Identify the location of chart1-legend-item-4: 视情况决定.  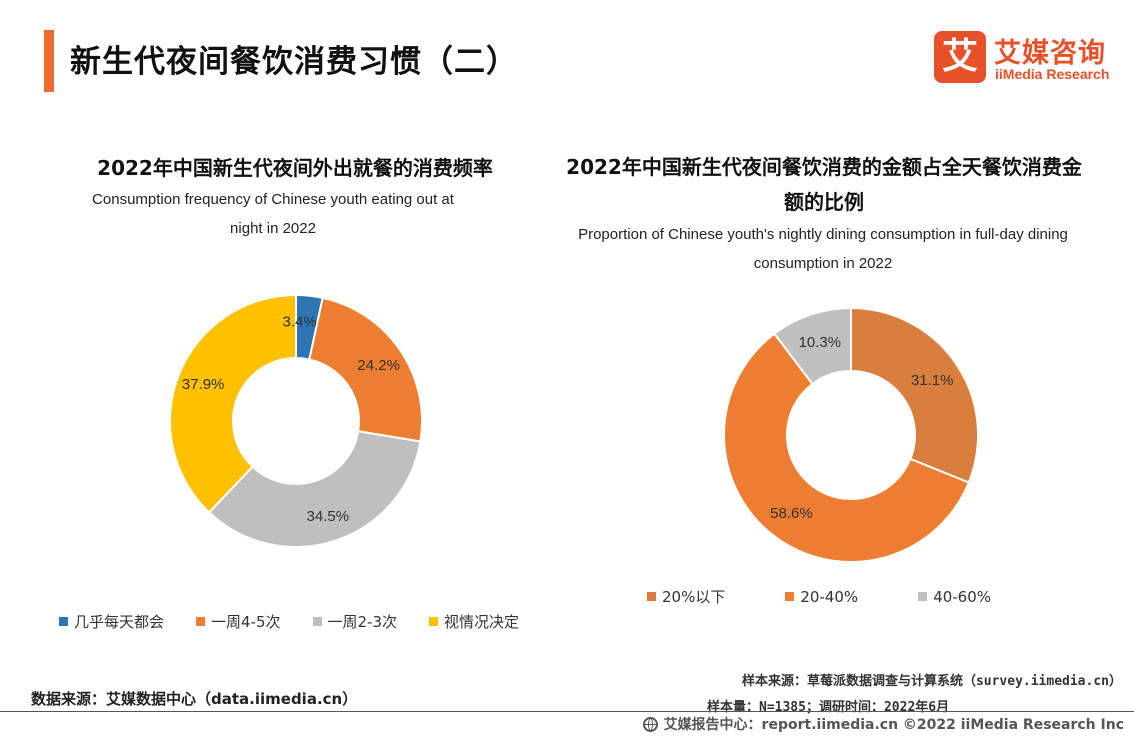
(474, 621).